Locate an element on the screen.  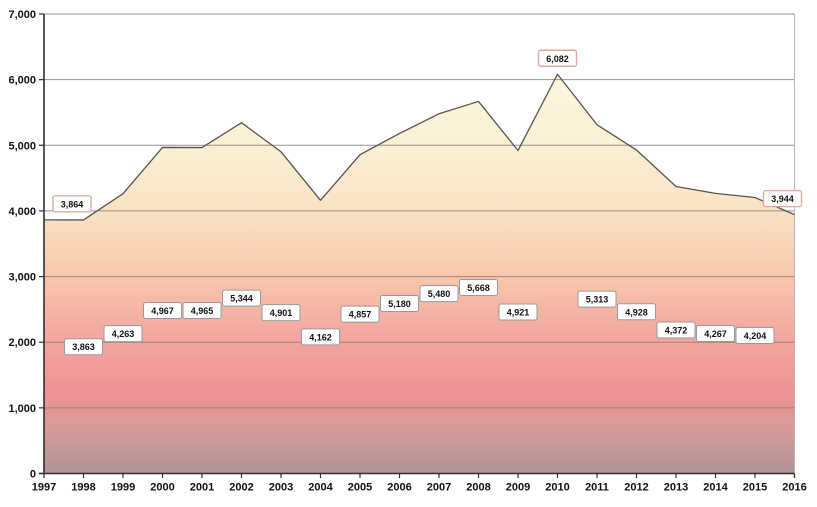
x-axis-label: 2015 is located at coordinates (755, 488).